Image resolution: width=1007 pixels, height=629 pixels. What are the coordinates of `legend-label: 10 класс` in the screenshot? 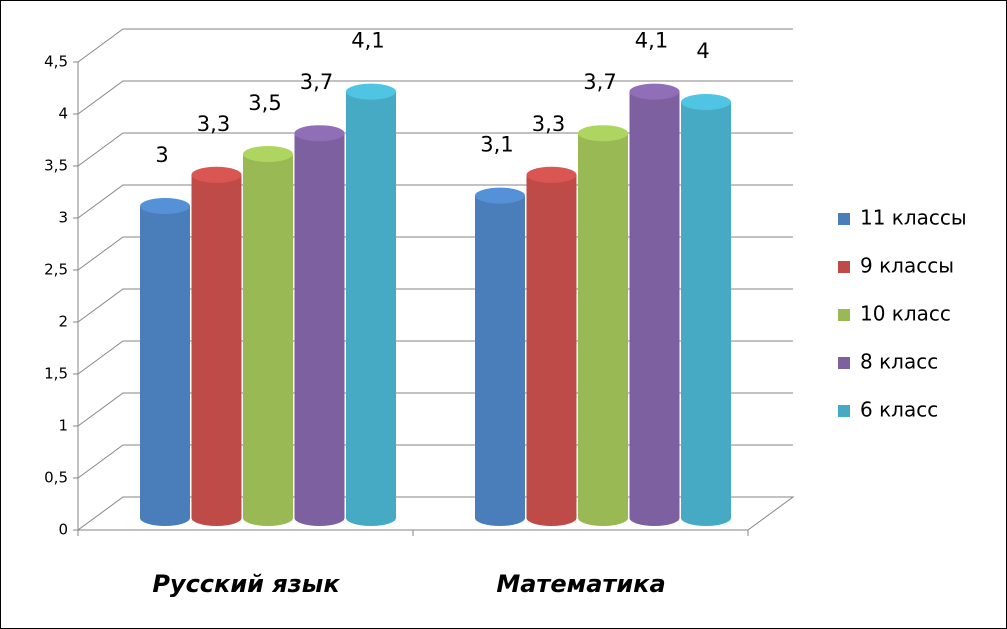 It's located at (905, 314).